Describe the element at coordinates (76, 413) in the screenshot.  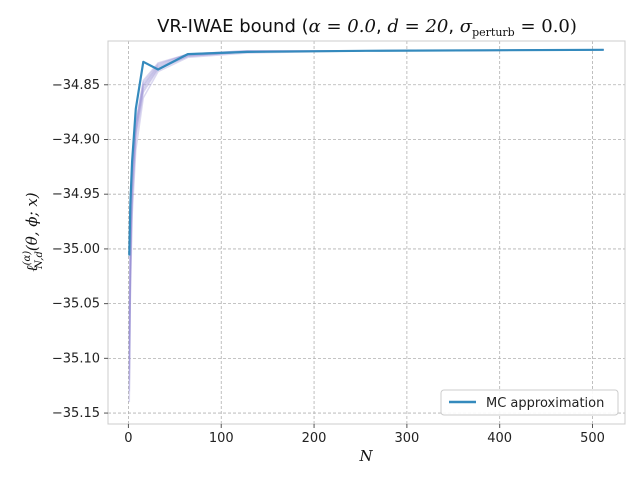
I see `y-tick-label: −35.15` at that location.